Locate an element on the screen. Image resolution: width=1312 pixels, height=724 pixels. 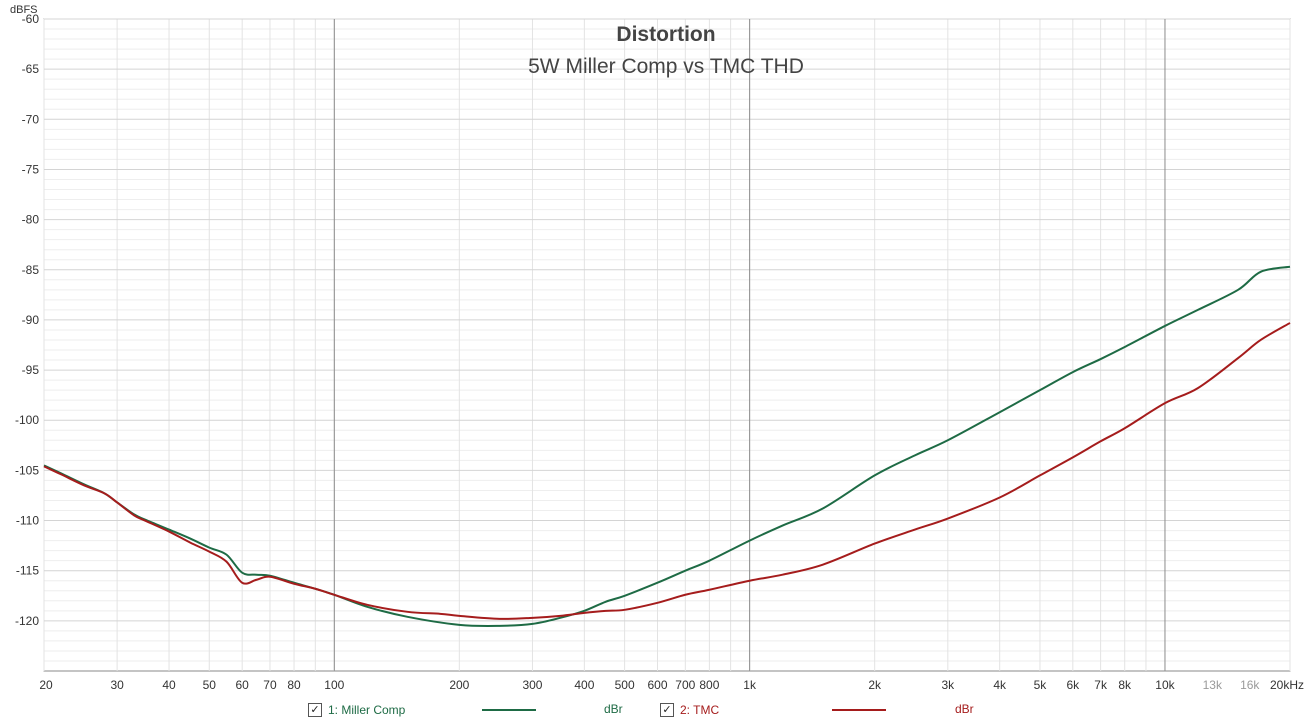
x-tick-label: 70 is located at coordinates (270, 685).